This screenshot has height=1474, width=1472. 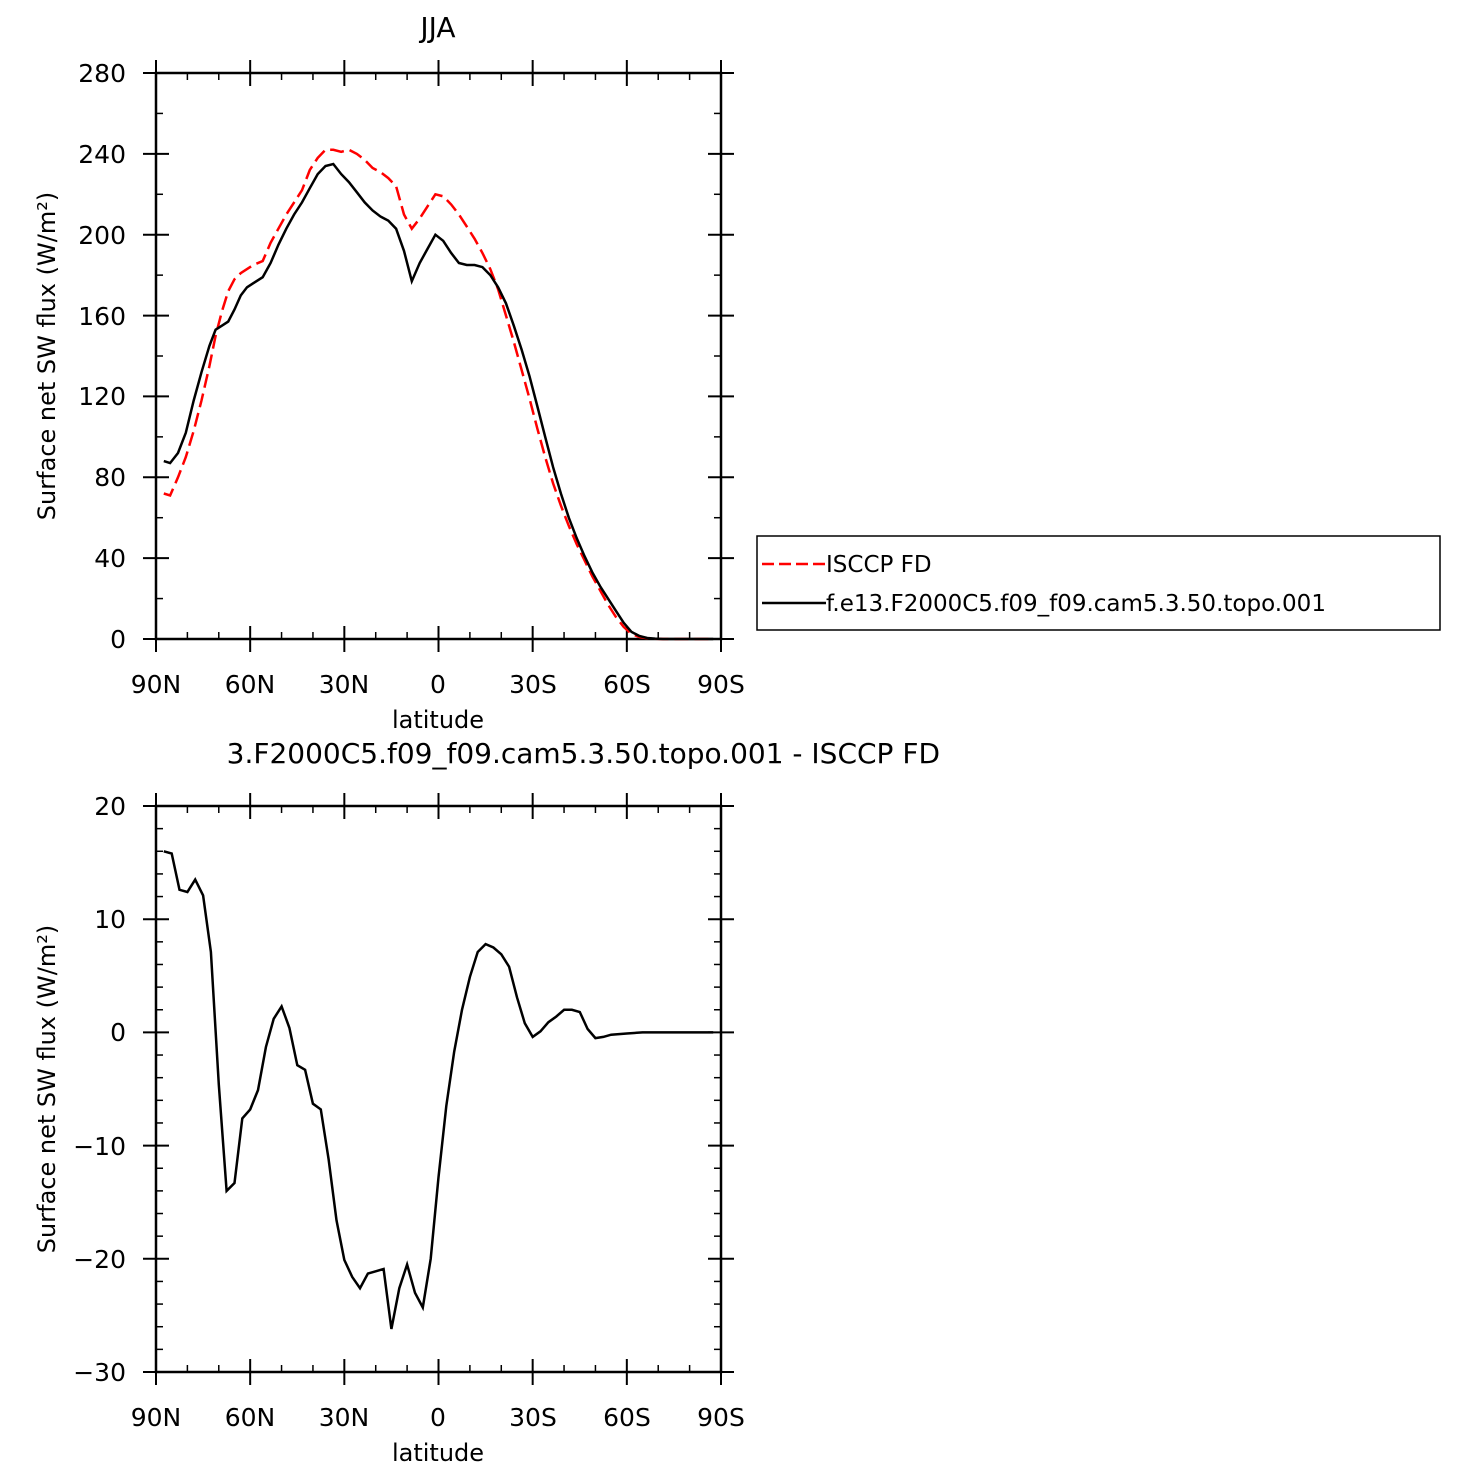 What do you see at coordinates (102, 73) in the screenshot?
I see `top-y-tick-label-280: 280` at bounding box center [102, 73].